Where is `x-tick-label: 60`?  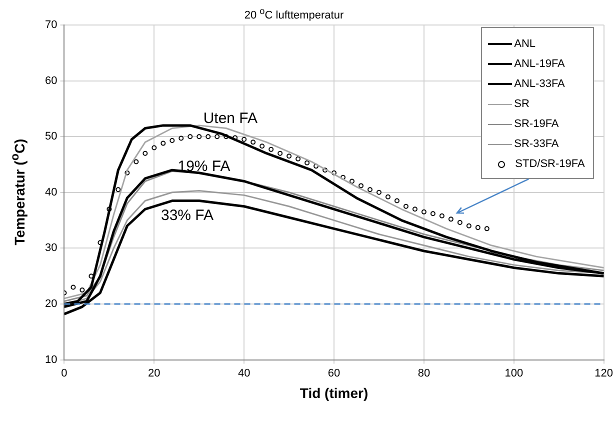
x-tick-label: 60 is located at coordinates (334, 373).